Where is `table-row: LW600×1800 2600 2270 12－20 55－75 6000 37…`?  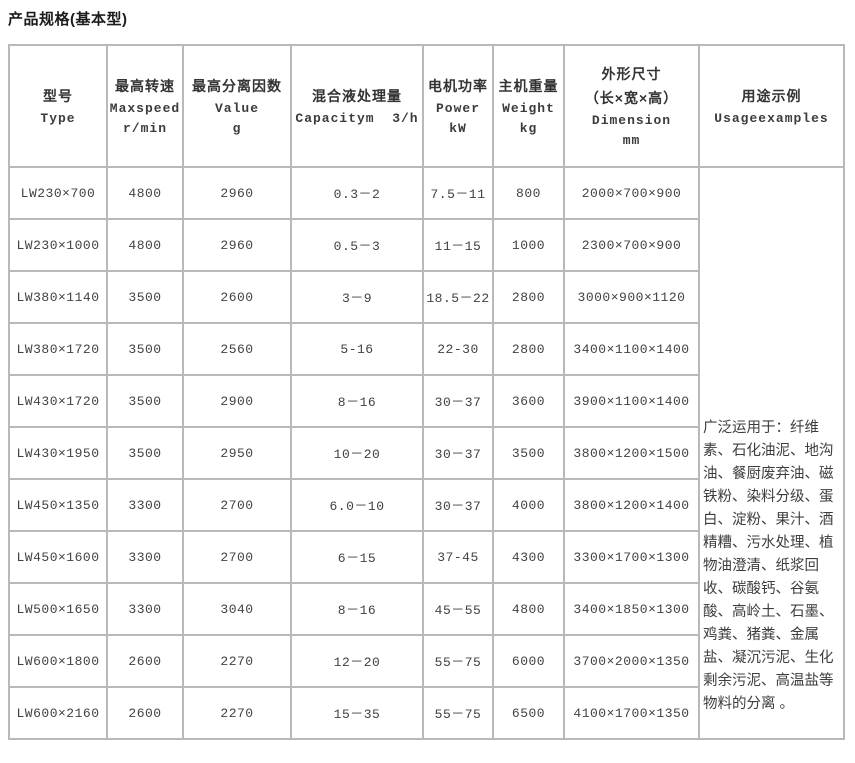 table-row: LW600×1800 2600 2270 12－20 55－75 6000 37… is located at coordinates (426, 661).